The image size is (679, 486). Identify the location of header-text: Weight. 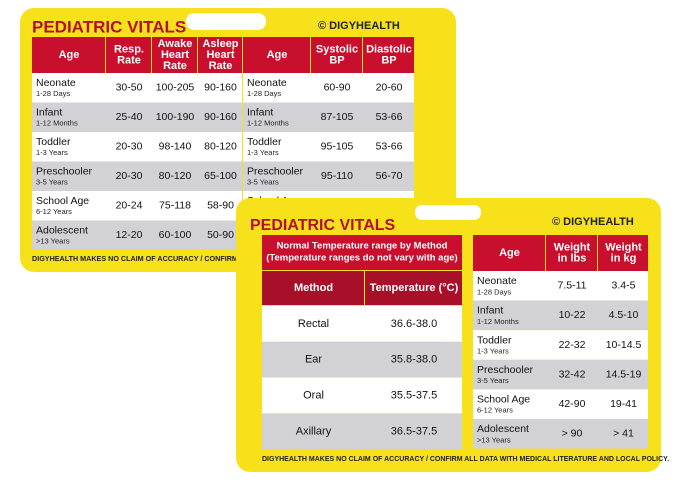
(623, 247).